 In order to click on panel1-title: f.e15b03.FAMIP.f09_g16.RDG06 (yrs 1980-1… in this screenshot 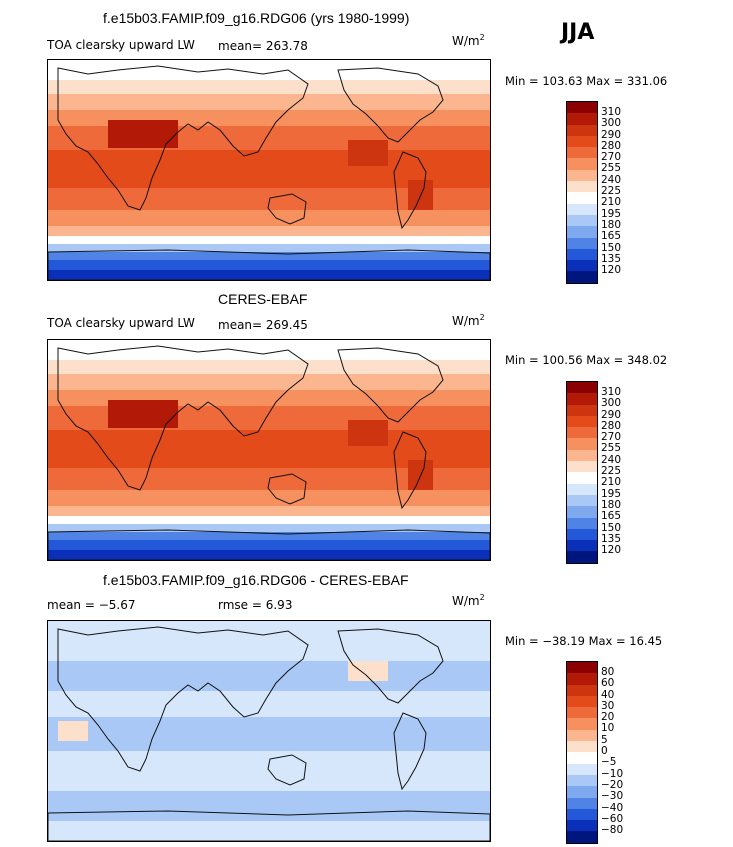, I will do `click(256, 18)`.